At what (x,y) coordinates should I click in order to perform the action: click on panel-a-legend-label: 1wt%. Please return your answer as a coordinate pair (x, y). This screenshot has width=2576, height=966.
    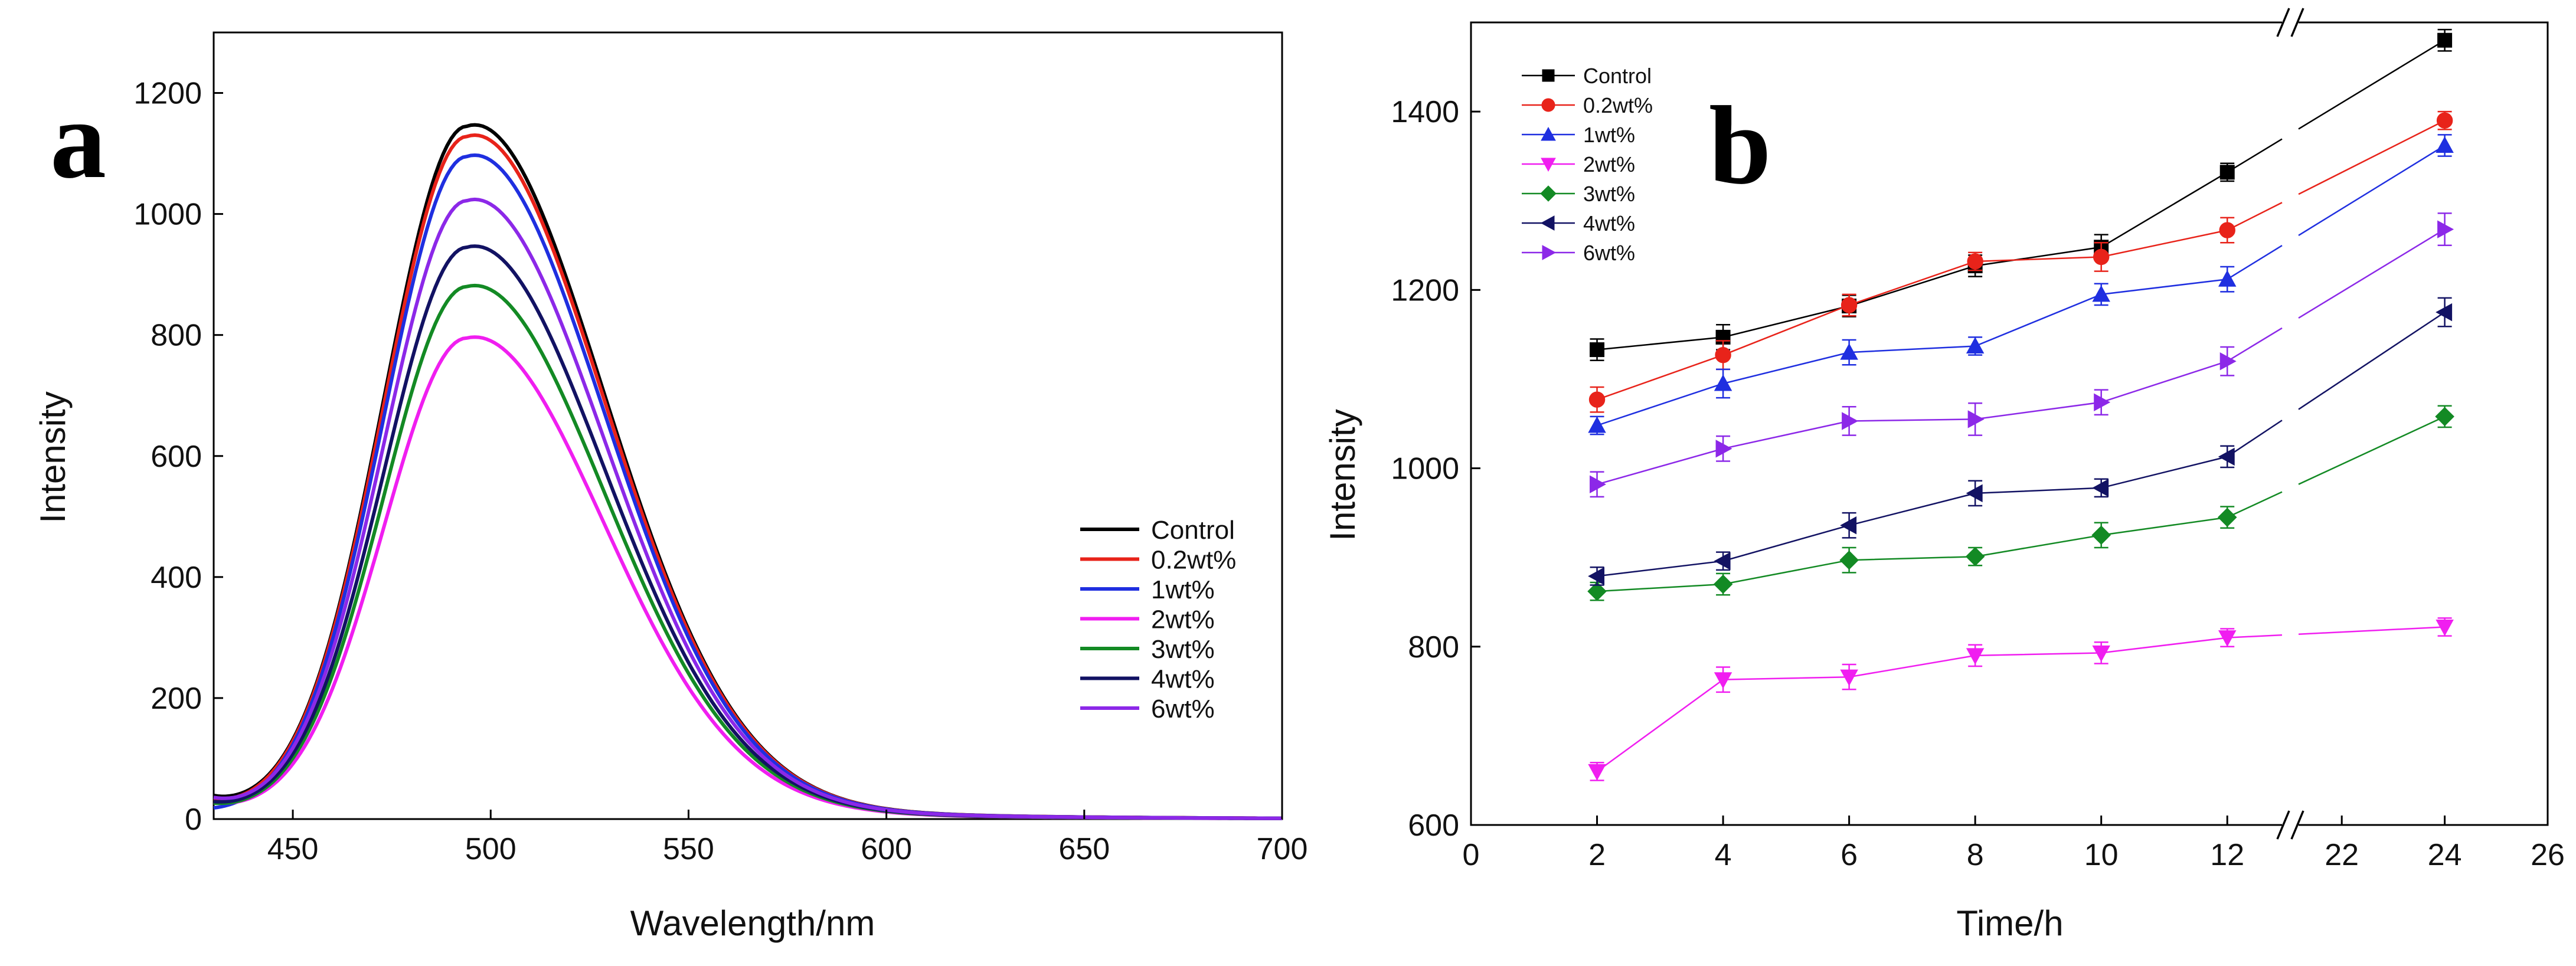
    Looking at the image, I should click on (1183, 590).